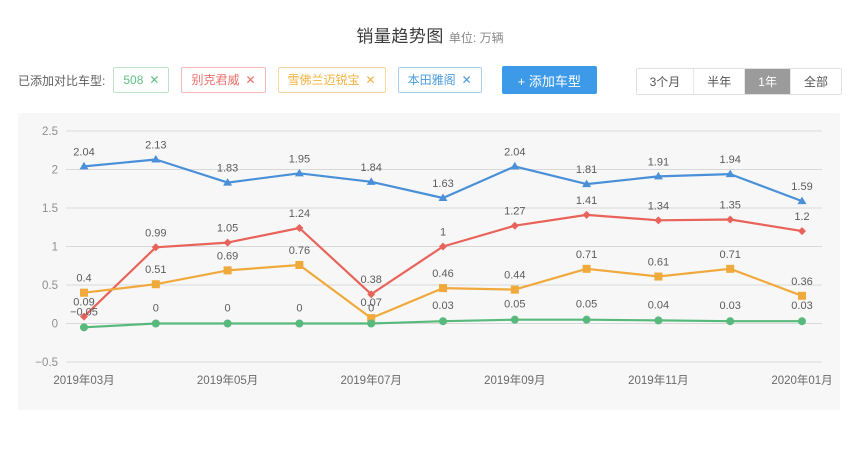  What do you see at coordinates (658, 380) in the screenshot?
I see `x-axis-tick-label: 2019年11月` at bounding box center [658, 380].